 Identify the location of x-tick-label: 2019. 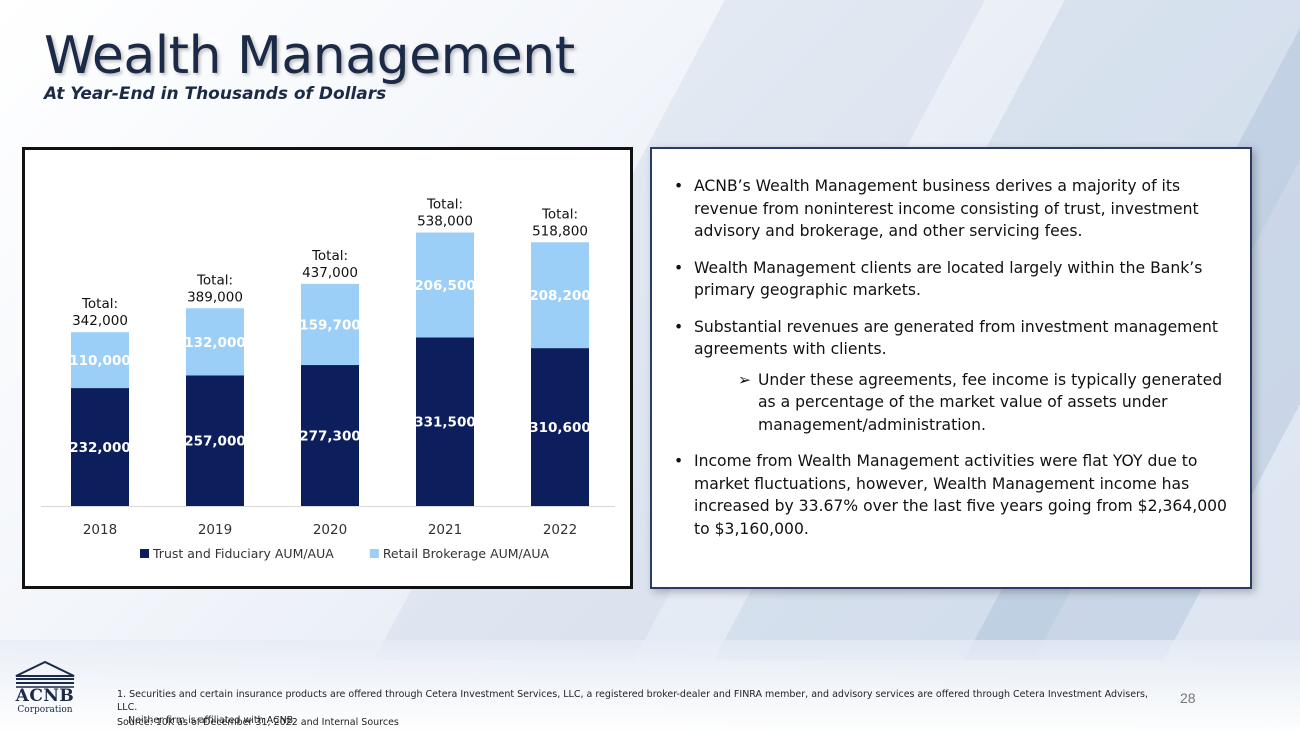
(215, 530).